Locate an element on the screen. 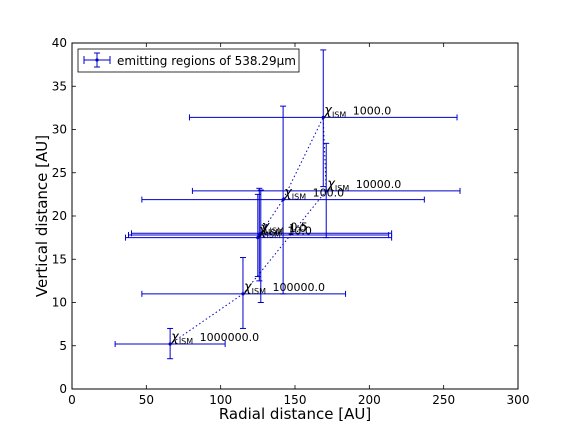 This screenshot has height=432, width=576. point-label: χISM 100000.0 is located at coordinates (284, 288).